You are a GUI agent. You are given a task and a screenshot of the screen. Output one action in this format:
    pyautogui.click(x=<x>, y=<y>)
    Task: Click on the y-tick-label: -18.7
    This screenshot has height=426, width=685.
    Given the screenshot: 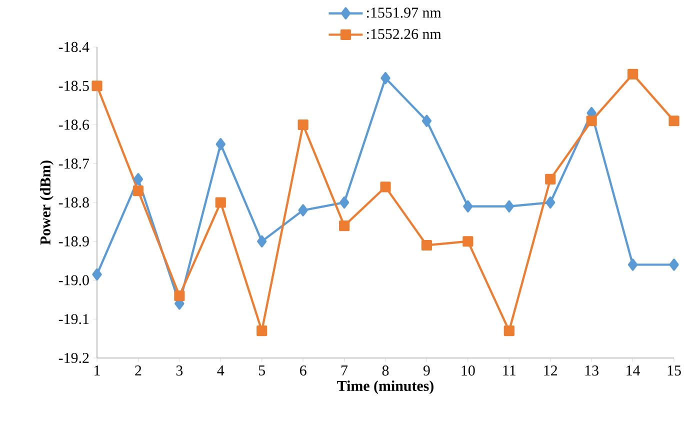 What is the action you would take?
    pyautogui.click(x=74, y=163)
    